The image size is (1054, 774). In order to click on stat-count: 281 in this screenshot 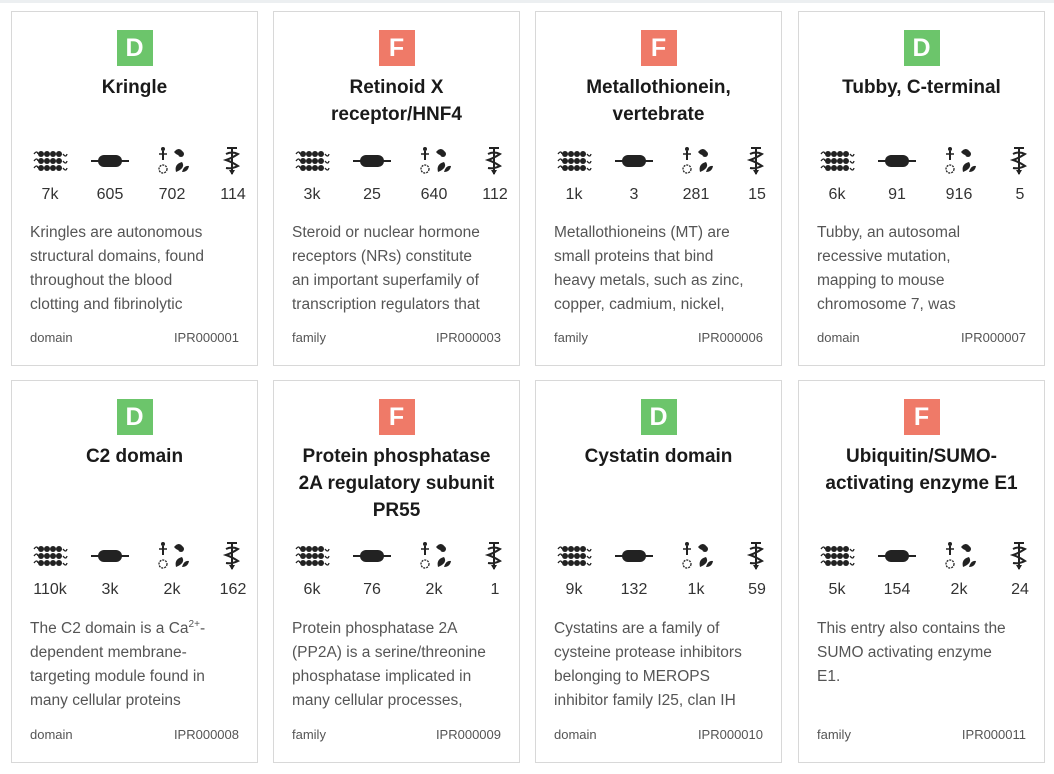, I will do `click(696, 194)`.